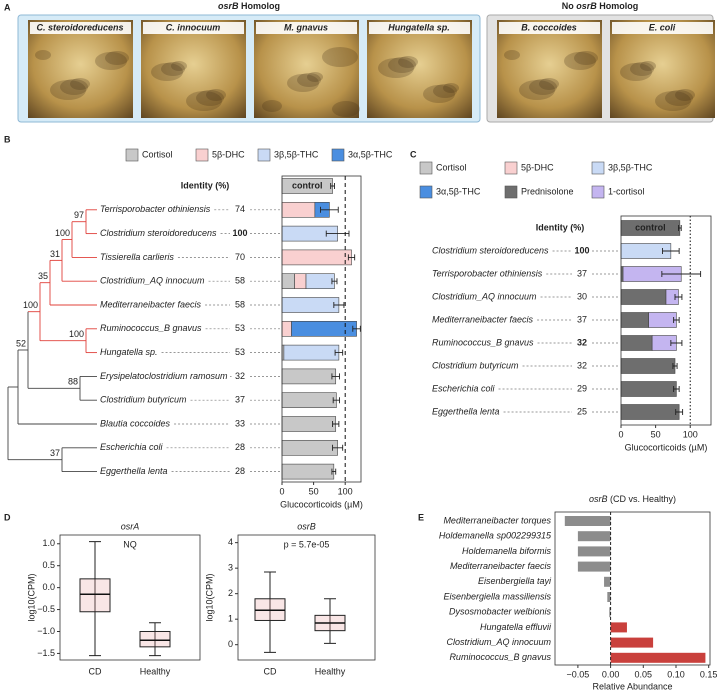 This screenshot has height=692, width=720. Describe the element at coordinates (483, 342) in the screenshot. I see `taxon-name: Ruminococcus_B gnavus` at that location.